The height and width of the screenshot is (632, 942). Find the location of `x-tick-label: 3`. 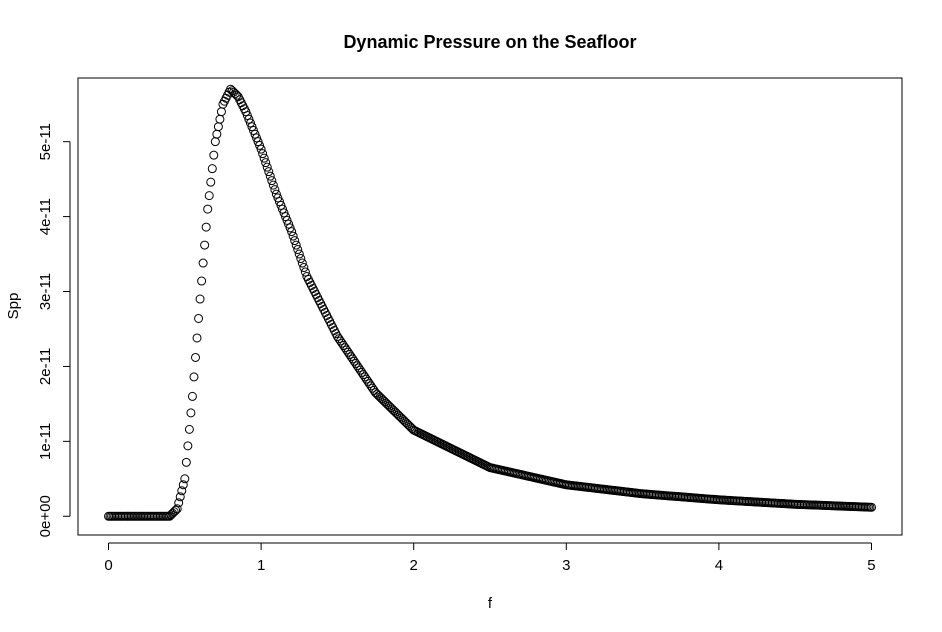

x-tick-label: 3 is located at coordinates (566, 565).